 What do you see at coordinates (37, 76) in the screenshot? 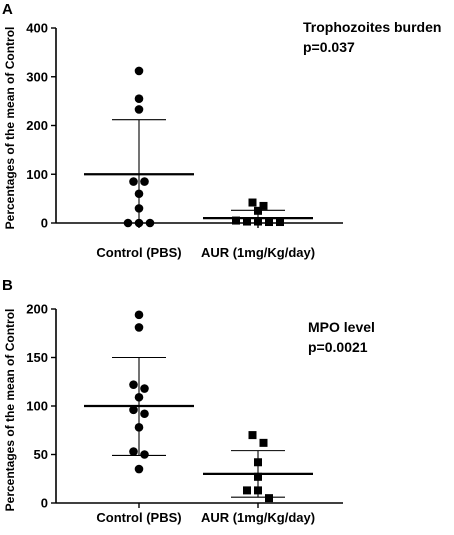
I see `y-tick-label: 300` at bounding box center [37, 76].